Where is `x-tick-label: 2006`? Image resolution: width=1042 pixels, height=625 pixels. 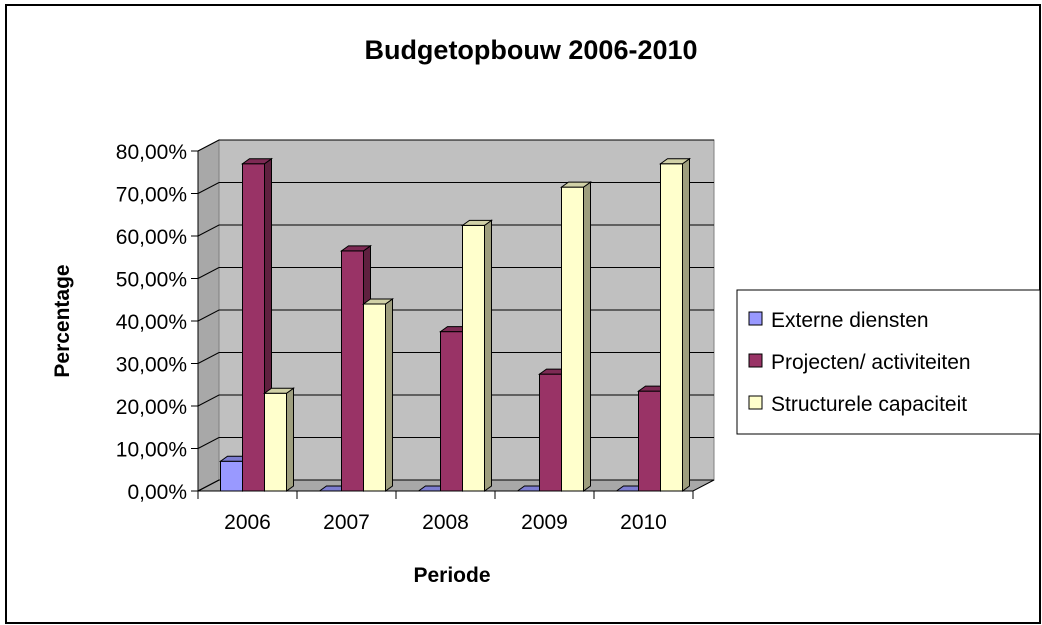
x-tick-label: 2006 is located at coordinates (247, 522).